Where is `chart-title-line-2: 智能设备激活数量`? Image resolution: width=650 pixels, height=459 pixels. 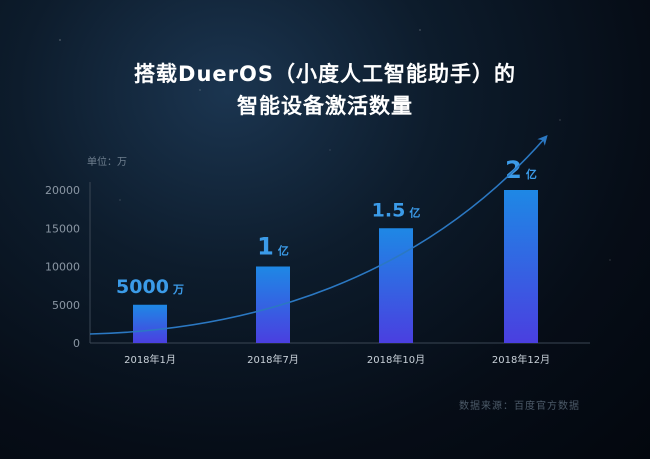
chart-title-line-2: 智能设备激活数量 is located at coordinates (325, 106).